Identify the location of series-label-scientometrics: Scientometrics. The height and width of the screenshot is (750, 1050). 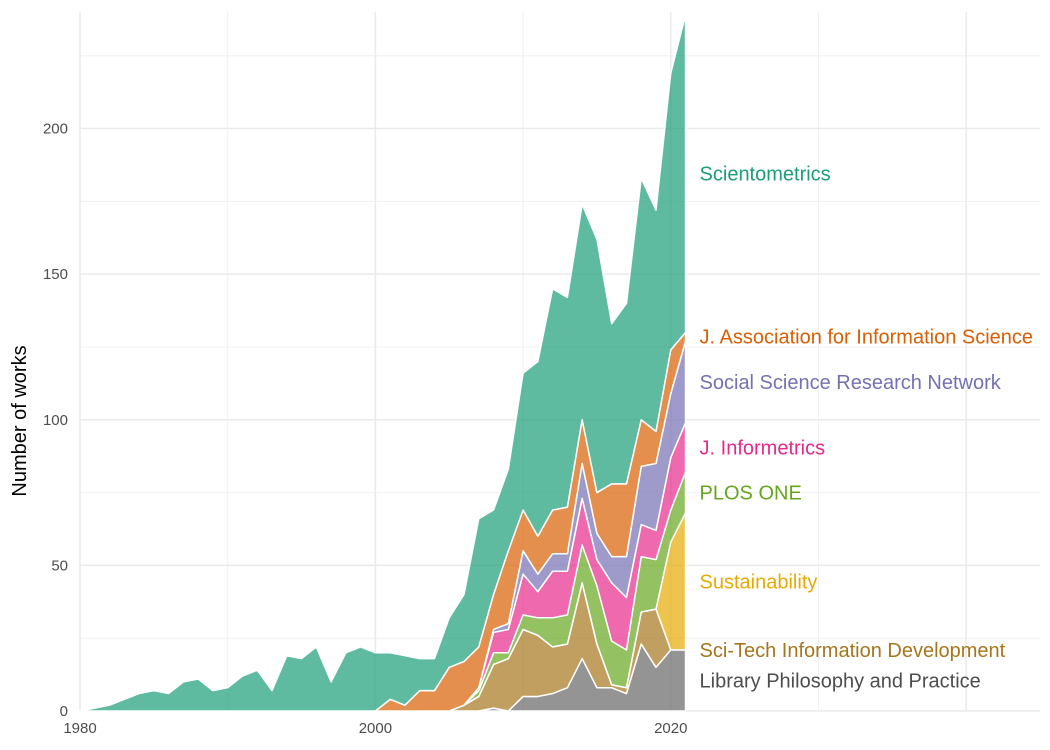
(765, 175).